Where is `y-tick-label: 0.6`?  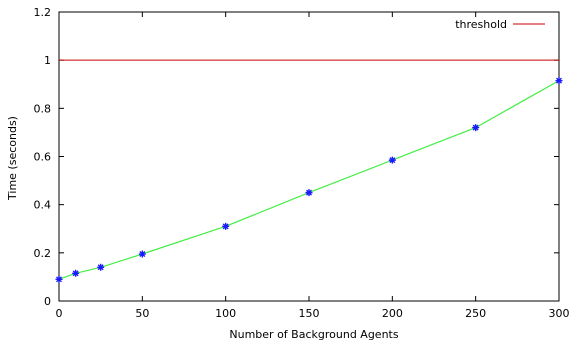
y-tick-label: 0.6 is located at coordinates (43, 157).